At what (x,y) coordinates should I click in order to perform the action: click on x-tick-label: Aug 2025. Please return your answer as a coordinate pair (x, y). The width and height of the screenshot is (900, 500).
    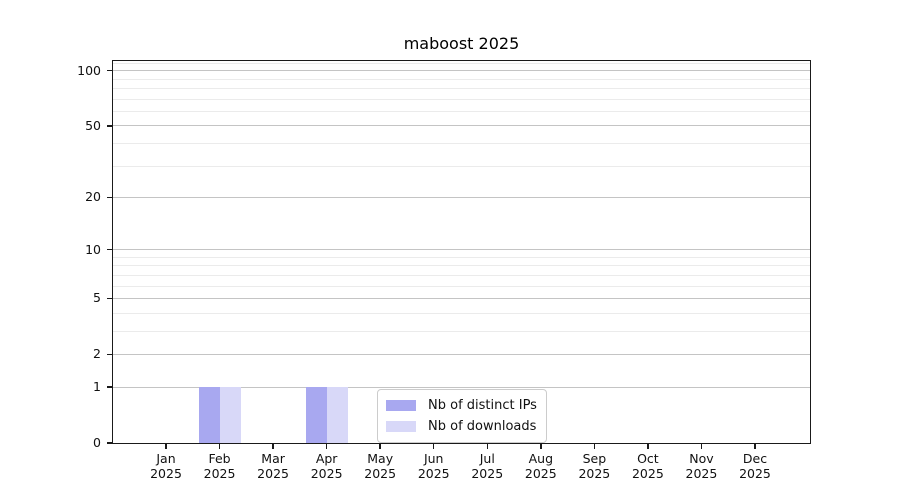
    Looking at the image, I should click on (540, 466).